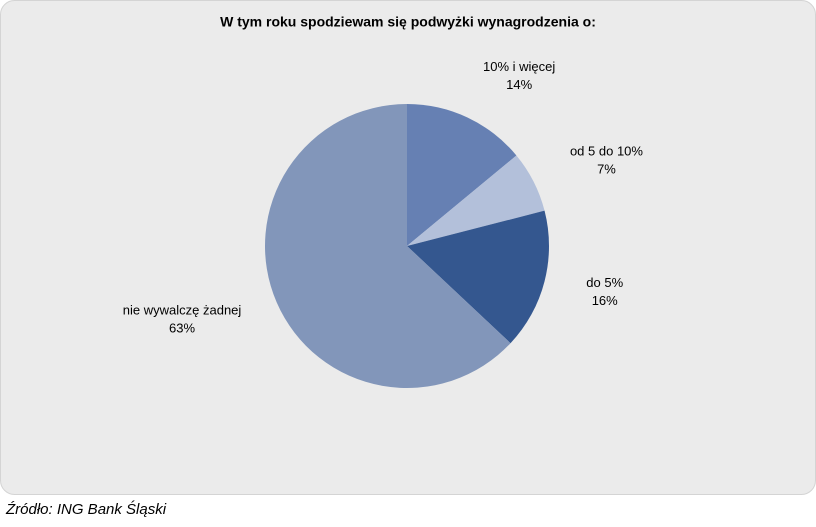 This screenshot has height=527, width=816. What do you see at coordinates (86, 509) in the screenshot?
I see `source-note: Źródło: ING Bank Śląski` at bounding box center [86, 509].